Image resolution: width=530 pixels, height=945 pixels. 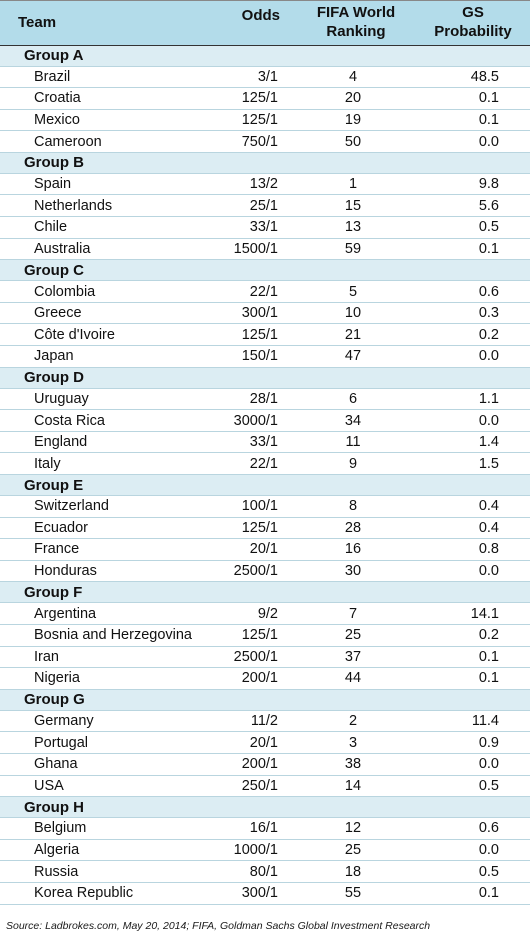 What do you see at coordinates (348, 721) in the screenshot?
I see `fifa-rank-cell: 2` at bounding box center [348, 721].